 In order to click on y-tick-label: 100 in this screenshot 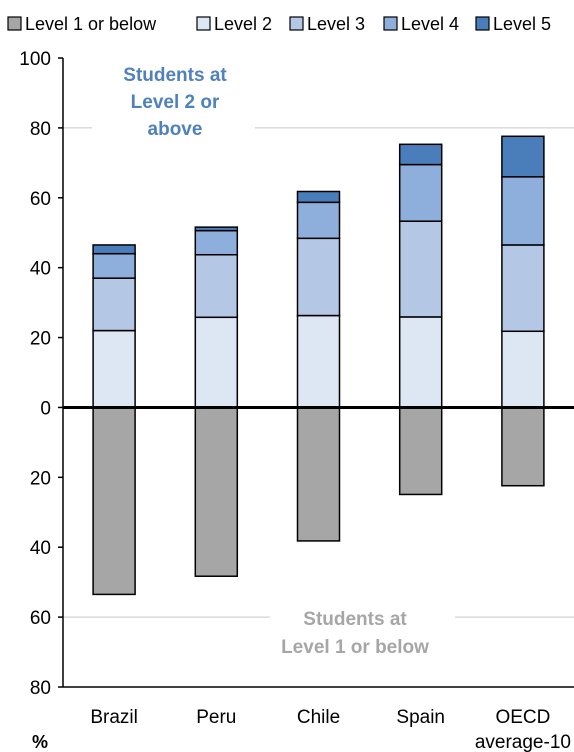, I will do `click(35, 59)`.